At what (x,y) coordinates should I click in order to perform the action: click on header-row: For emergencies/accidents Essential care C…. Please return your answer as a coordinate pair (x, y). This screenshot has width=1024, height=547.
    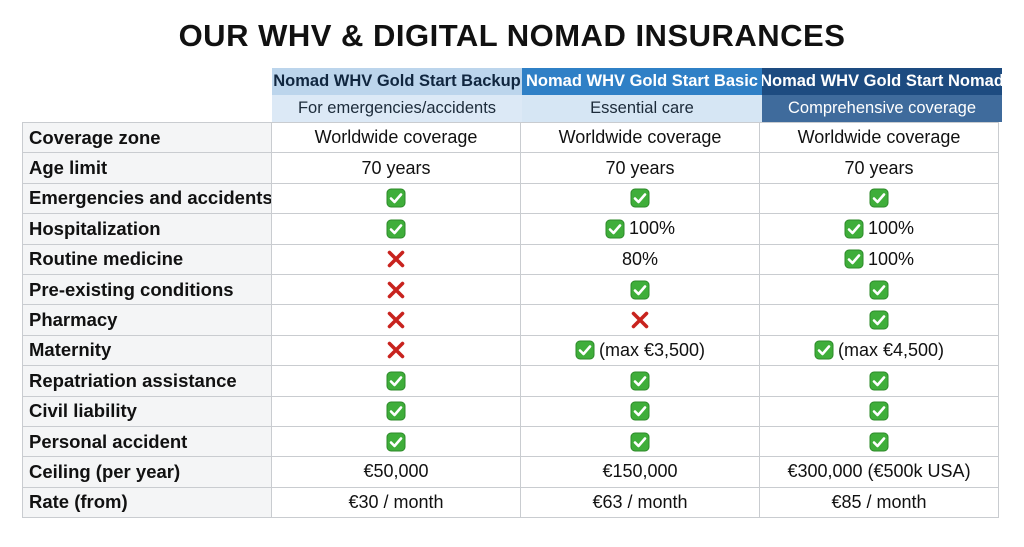
    Looking at the image, I should click on (512, 108).